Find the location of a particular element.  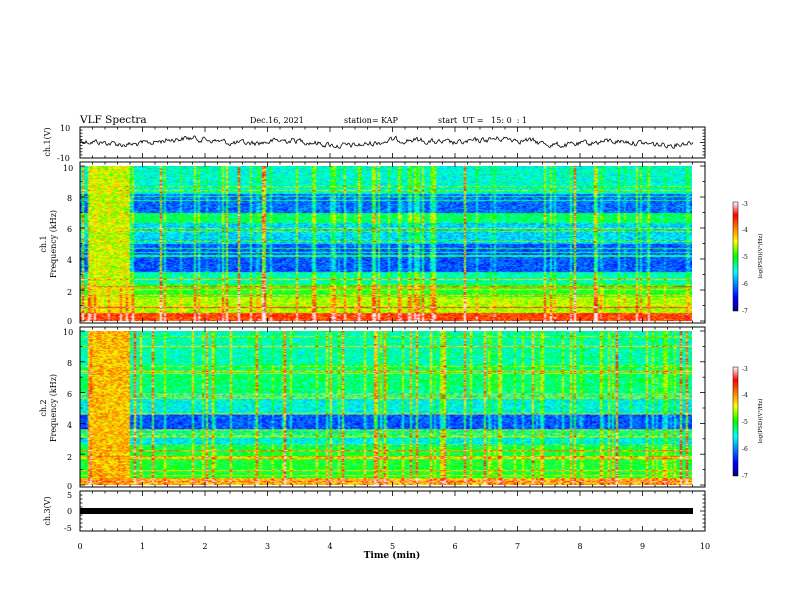

ch2-cbar-tick-m4: -4 is located at coordinates (745, 395).